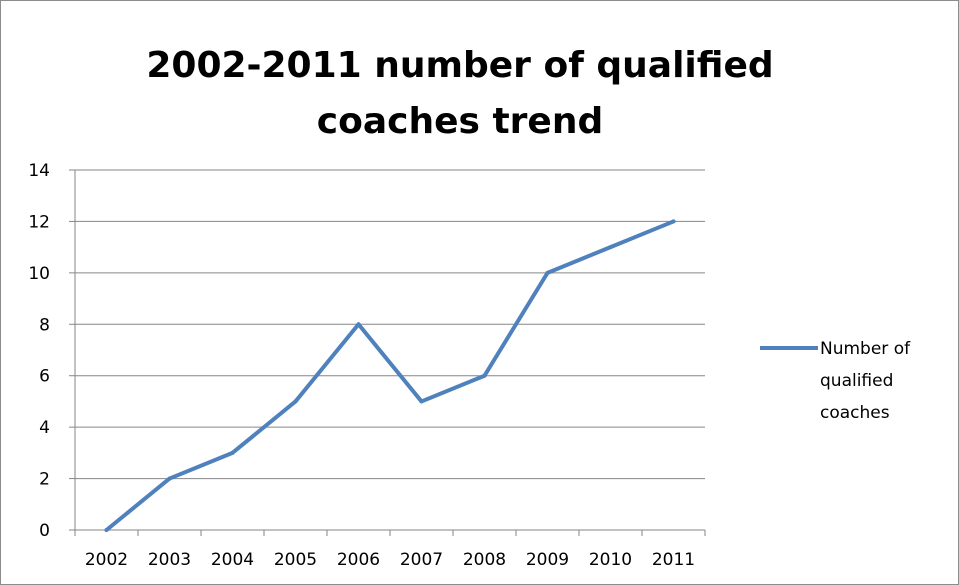 This screenshot has width=959, height=585. I want to click on y-tick-label: 6, so click(44, 377).